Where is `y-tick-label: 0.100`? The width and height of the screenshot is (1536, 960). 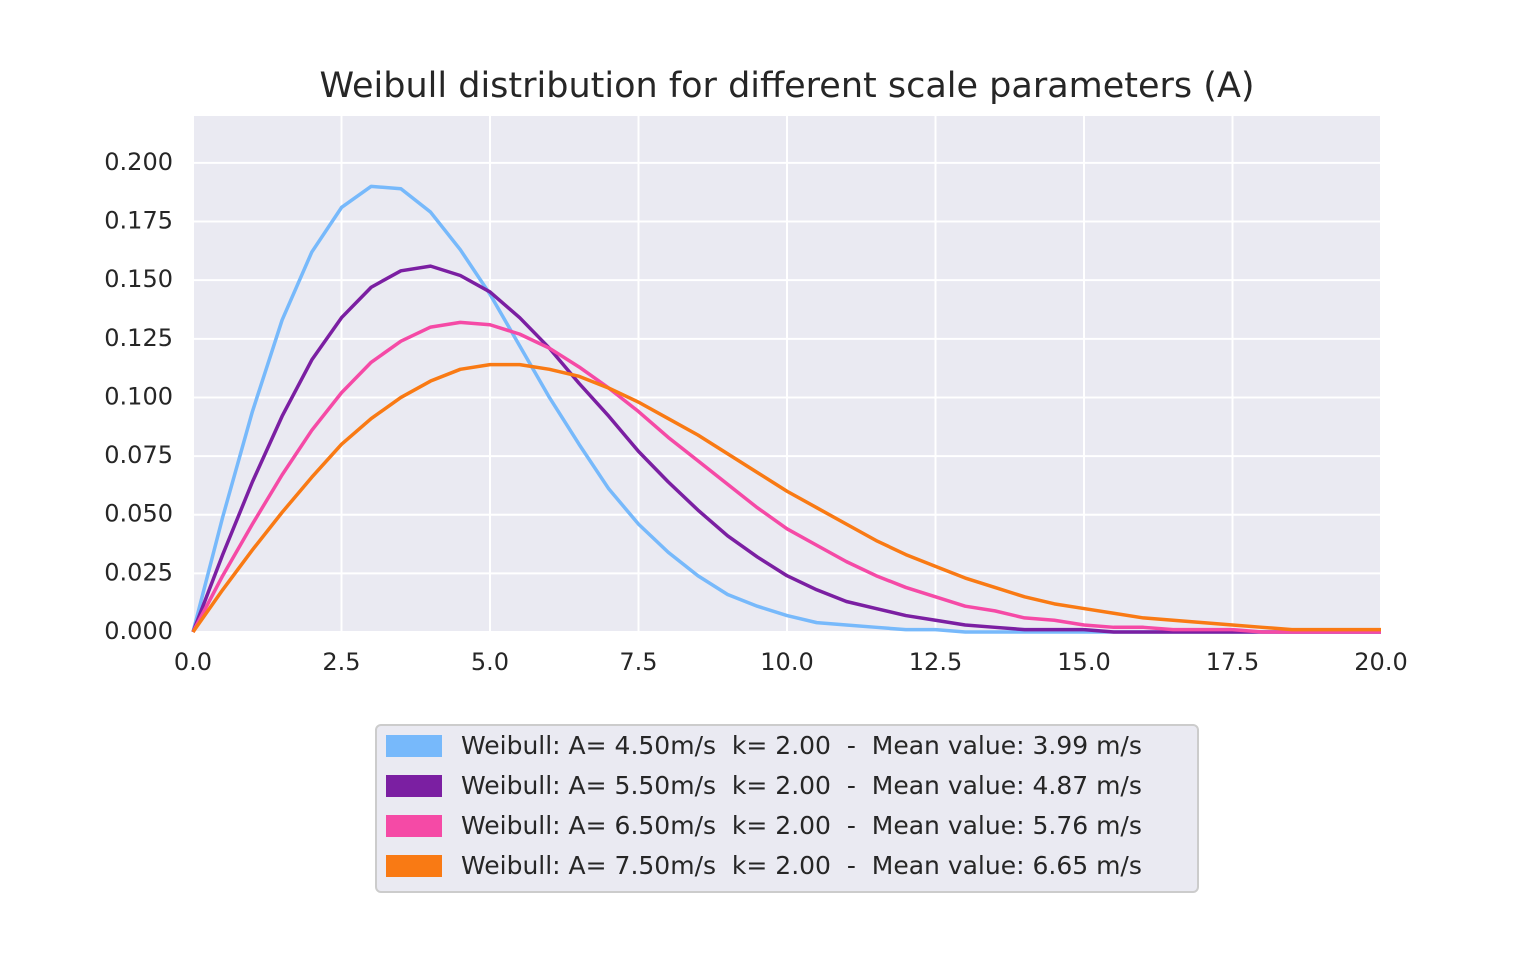
y-tick-label: 0.100 is located at coordinates (138, 396).